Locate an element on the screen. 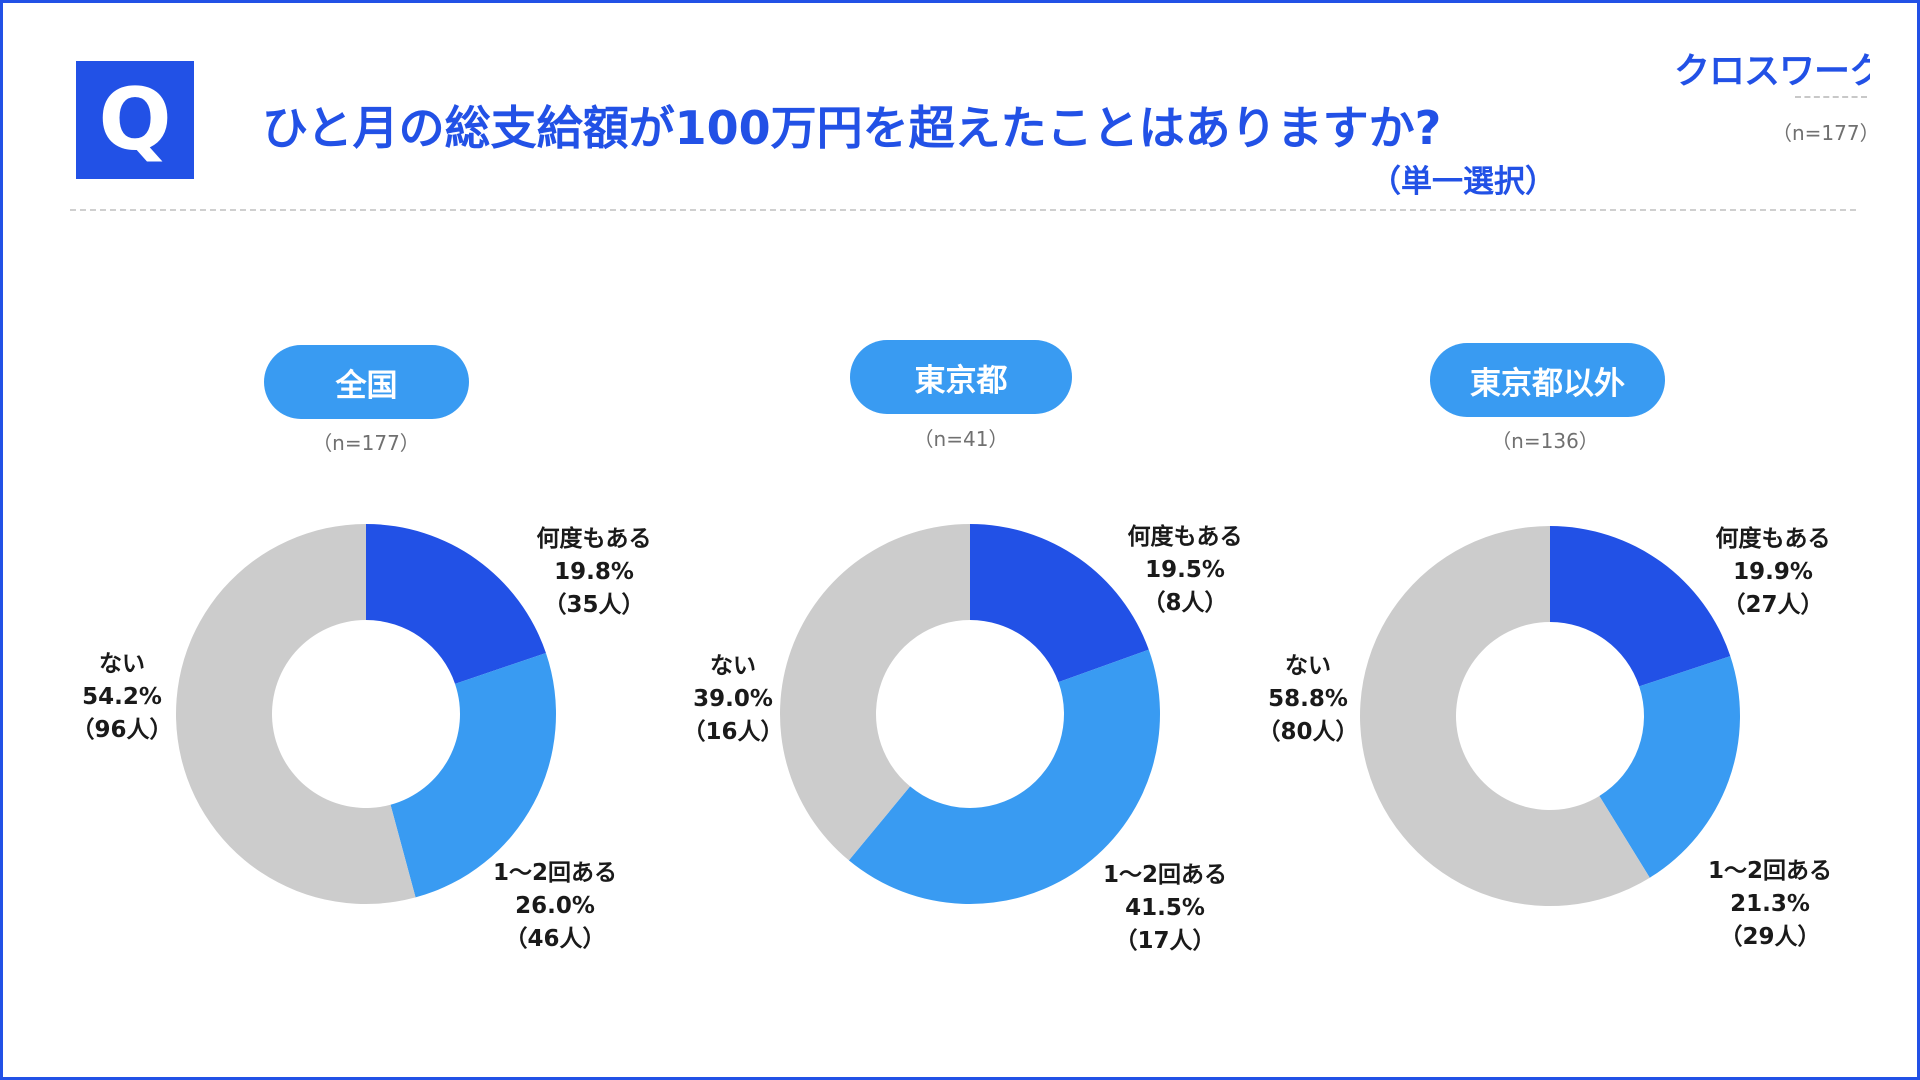 This screenshot has height=1080, width=1920. slice-label-tokyo-none: ない 39.0% （16人） is located at coordinates (733, 699).